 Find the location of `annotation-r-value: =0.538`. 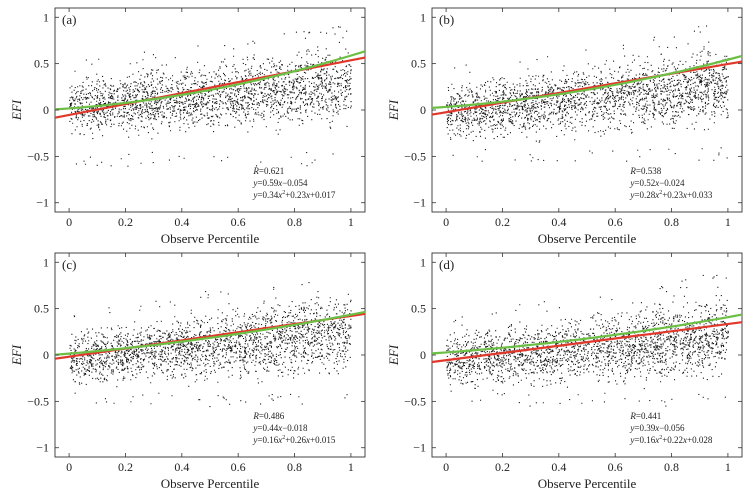

annotation-r-value: =0.538 is located at coordinates (649, 171).